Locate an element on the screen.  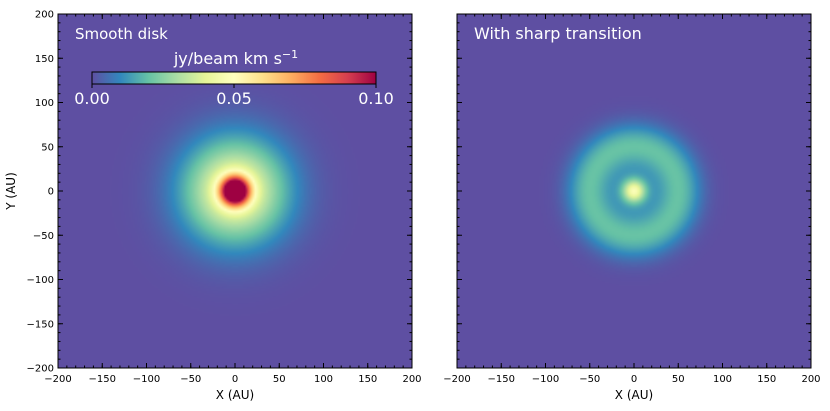
y-tick-label: 200 is located at coordinates (44, 15).